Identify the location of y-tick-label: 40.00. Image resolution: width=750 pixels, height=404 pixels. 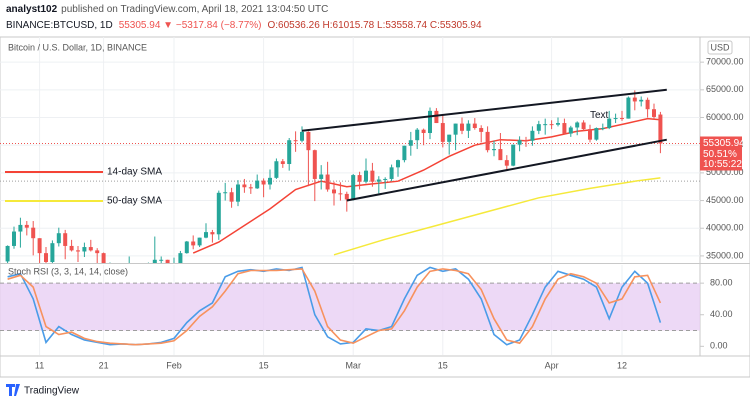
(721, 314).